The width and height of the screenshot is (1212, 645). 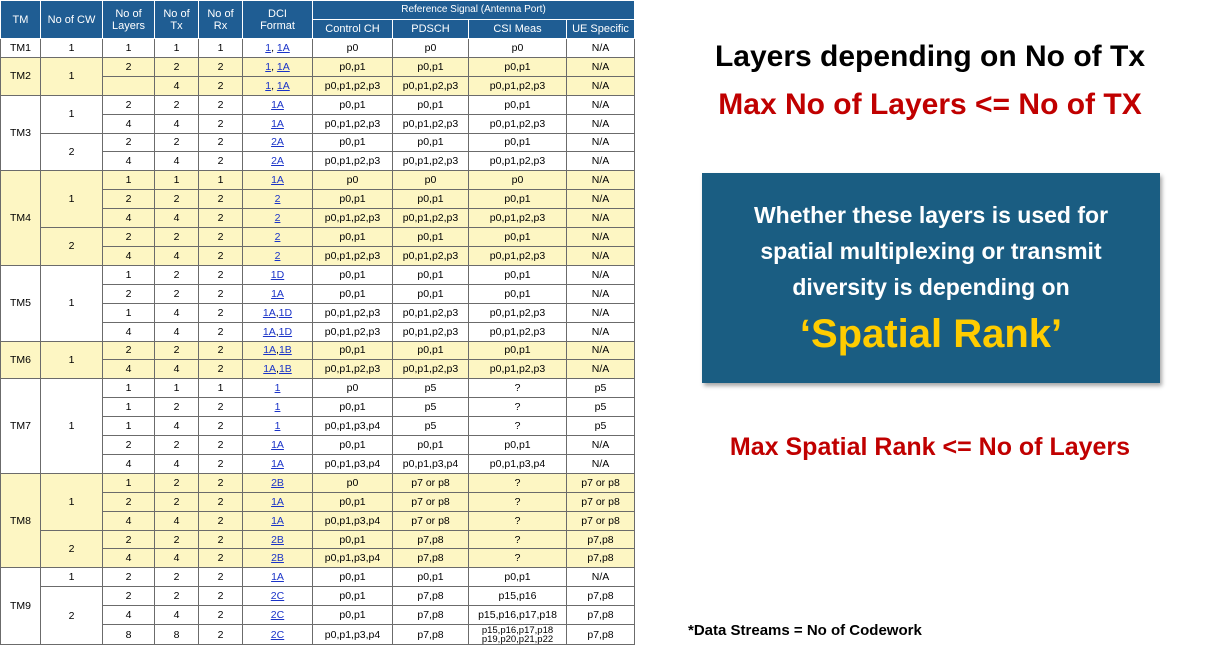 What do you see at coordinates (430, 48) in the screenshot?
I see `pdsch-cell: p0` at bounding box center [430, 48].